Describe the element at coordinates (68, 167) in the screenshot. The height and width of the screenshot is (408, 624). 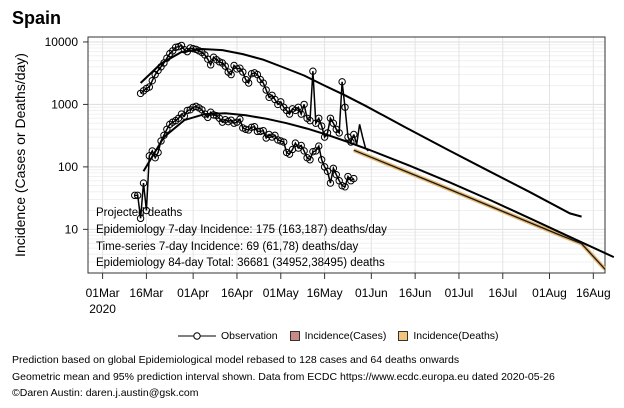
I see `y-tick-label: 100` at that location.